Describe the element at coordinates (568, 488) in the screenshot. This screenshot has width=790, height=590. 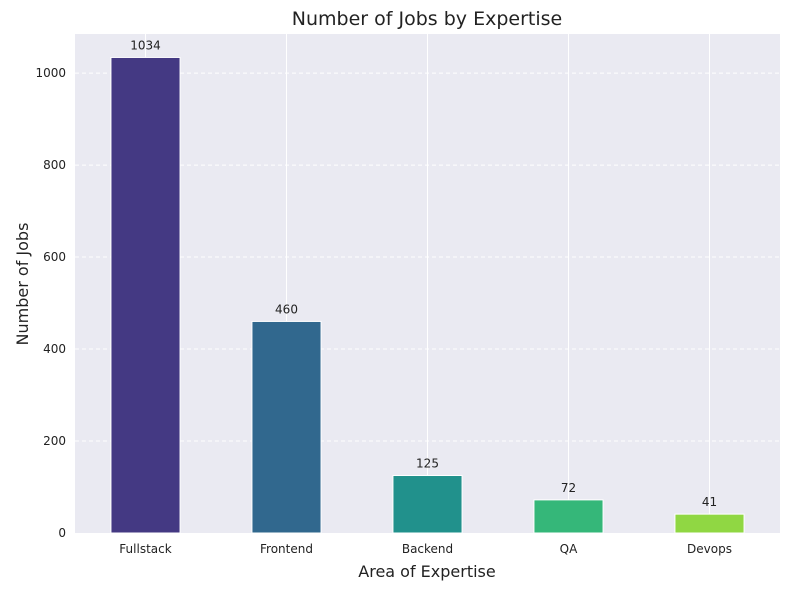
I see `data-label: 72` at that location.